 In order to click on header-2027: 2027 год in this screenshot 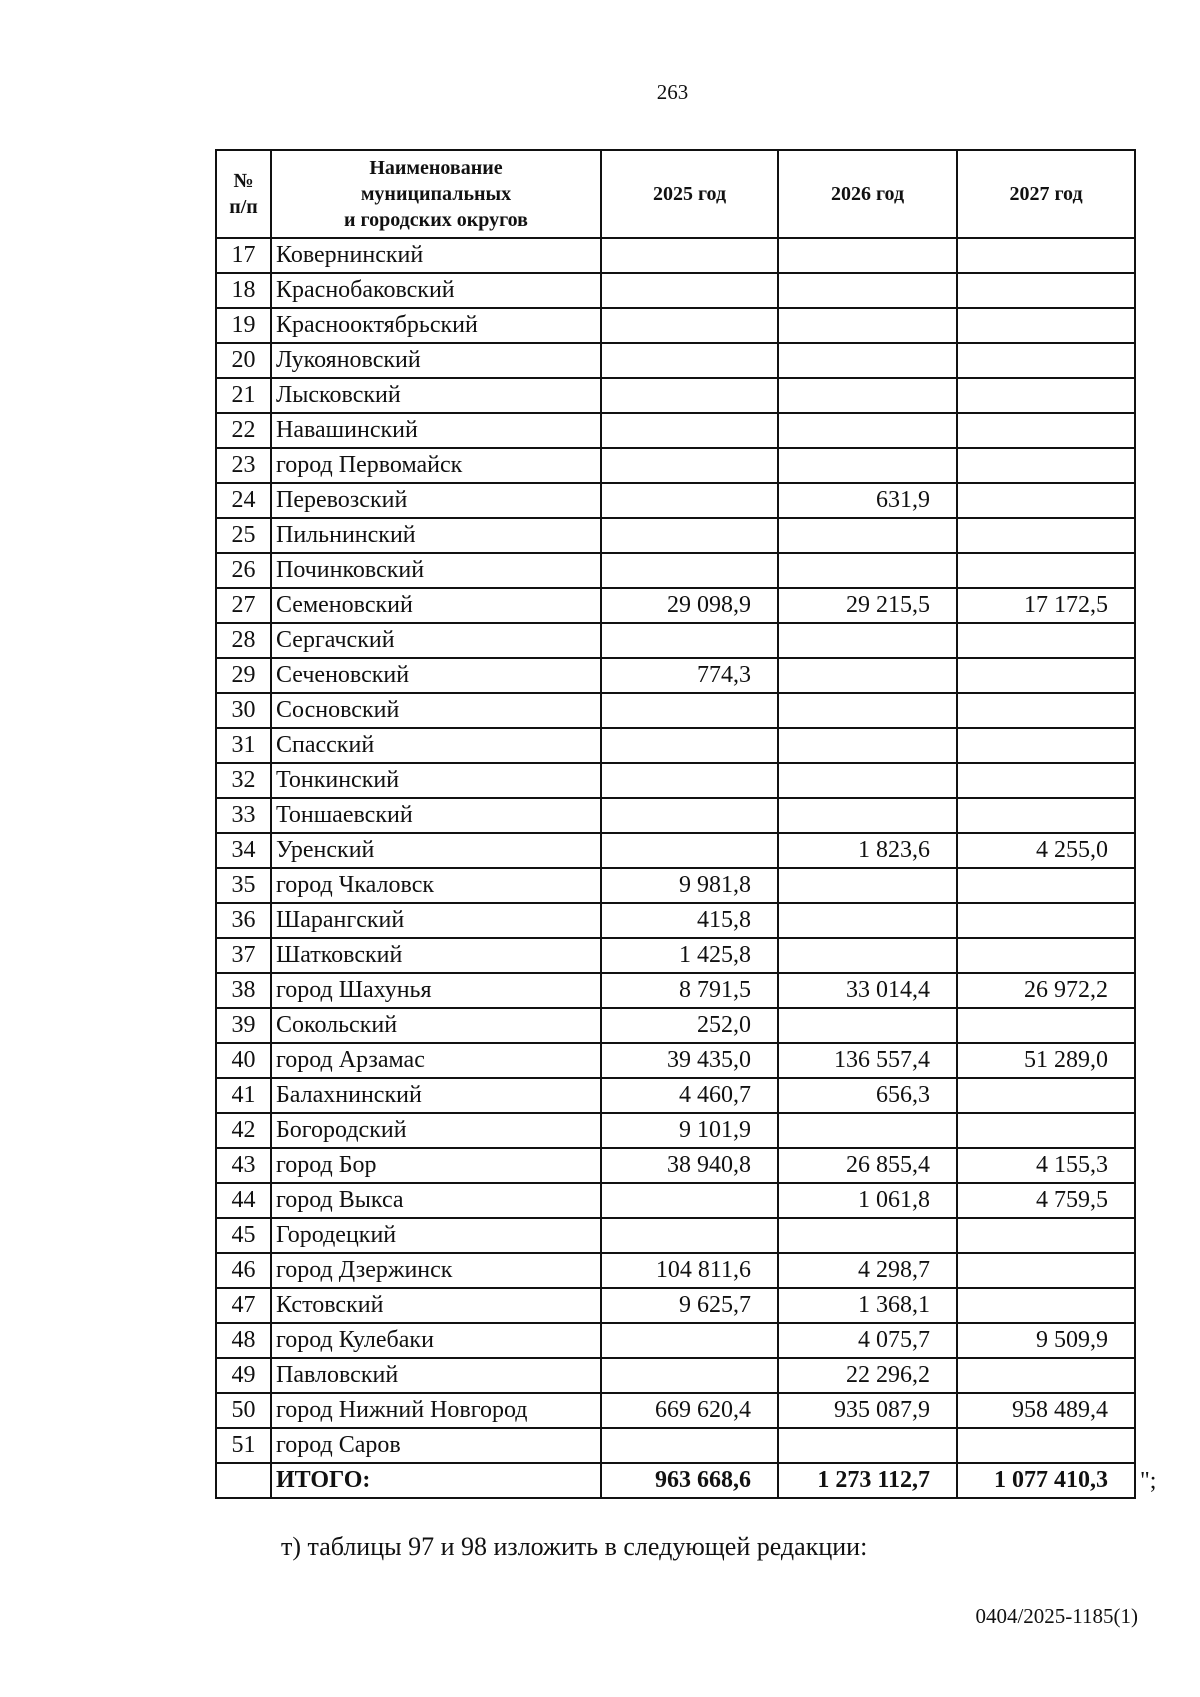, I will do `click(1046, 194)`.